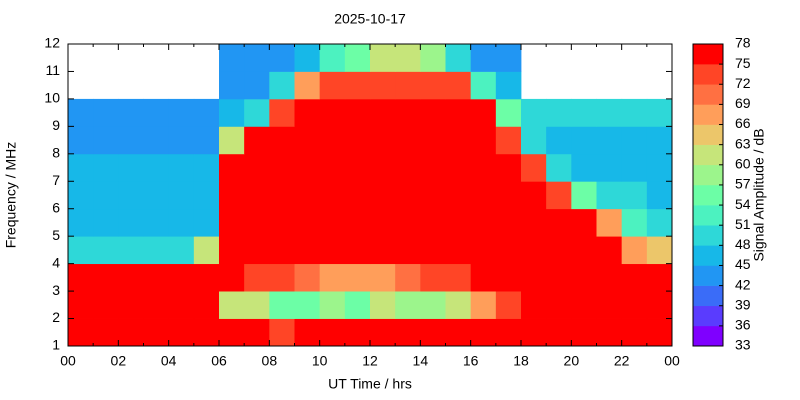 This screenshot has width=800, height=400. I want to click on chart-title: 2025-10-17, so click(370, 19).